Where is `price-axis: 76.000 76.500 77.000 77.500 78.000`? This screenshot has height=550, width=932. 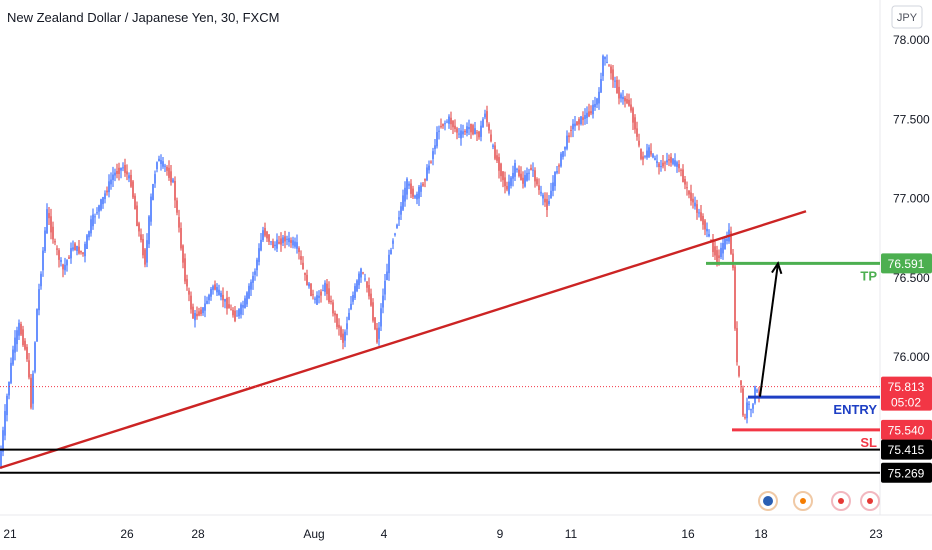
price-axis: 76.000 76.500 77.000 77.500 78.000 is located at coordinates (911, 198).